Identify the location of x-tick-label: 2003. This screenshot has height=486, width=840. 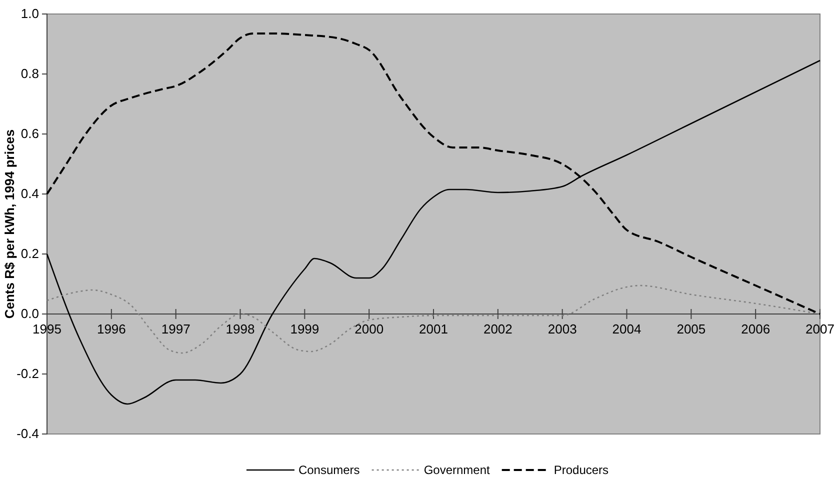
(562, 329).